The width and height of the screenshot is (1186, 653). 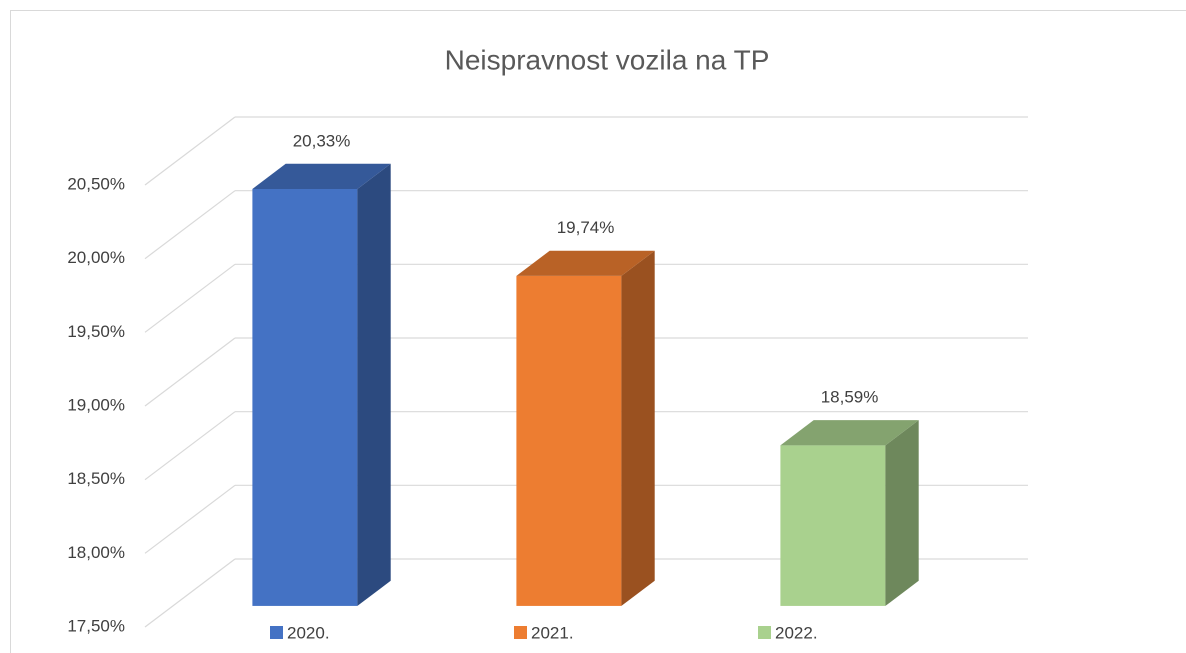 I want to click on legend-label: 2020., so click(x=308, y=632).